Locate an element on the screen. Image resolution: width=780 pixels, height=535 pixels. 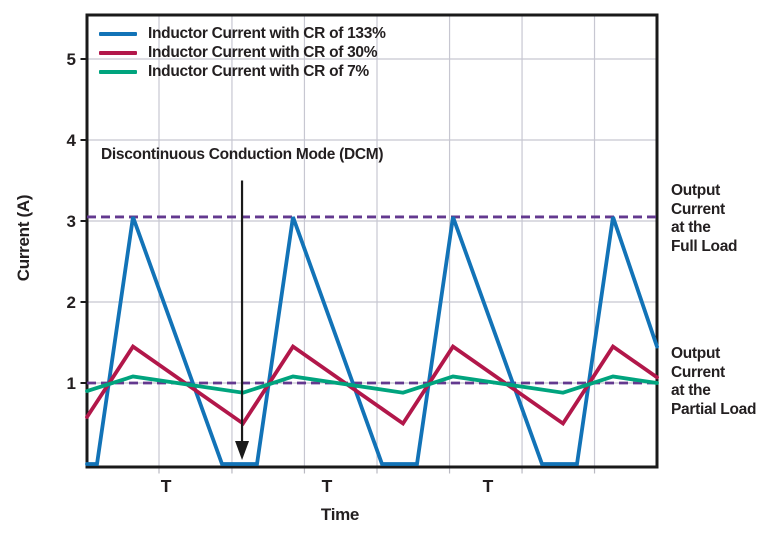
y-tick-label: 3 is located at coordinates (71, 221).